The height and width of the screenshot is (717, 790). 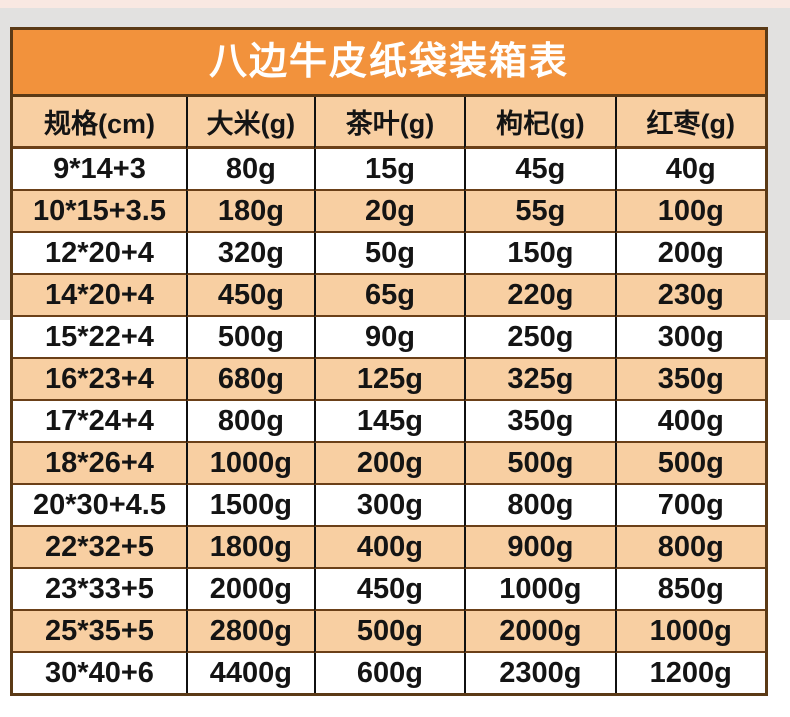 What do you see at coordinates (99, 338) in the screenshot?
I see `spec-cell: 15*22+4` at bounding box center [99, 338].